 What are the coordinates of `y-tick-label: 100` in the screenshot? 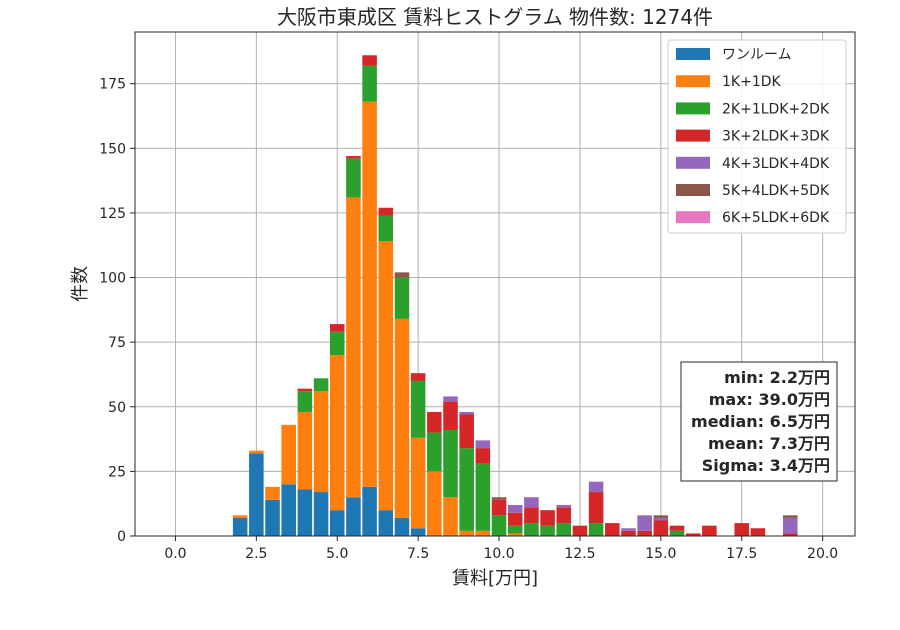 It's located at (112, 279).